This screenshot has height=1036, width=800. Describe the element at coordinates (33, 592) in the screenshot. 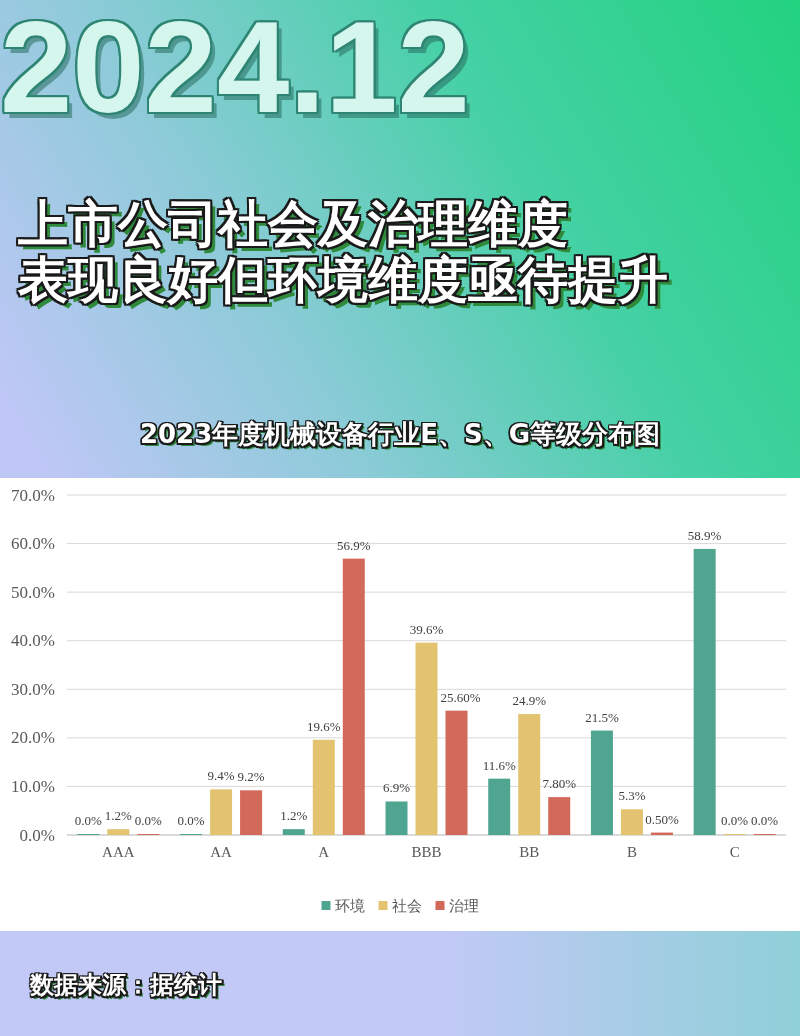

I see `y-tick-label: 50.0%` at that location.